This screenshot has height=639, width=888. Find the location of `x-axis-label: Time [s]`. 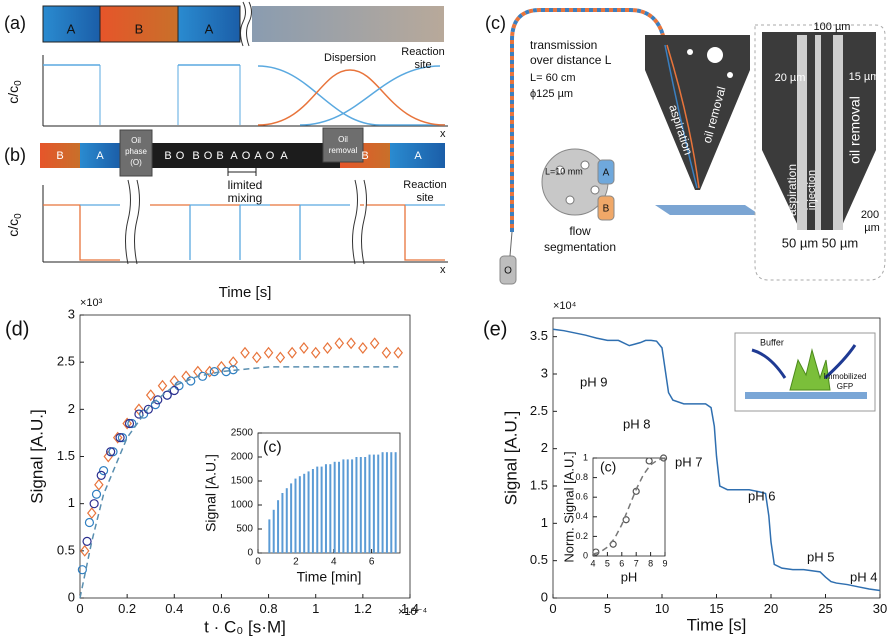

x-axis-label: Time [s] is located at coordinates (717, 624).